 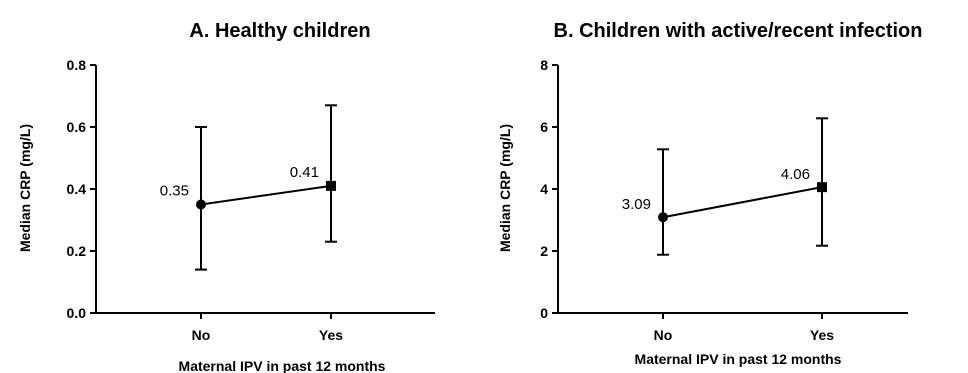 What do you see at coordinates (738, 359) in the screenshot?
I see `panel-b-x-axis-label: Maternal IPV in past 12 months` at bounding box center [738, 359].